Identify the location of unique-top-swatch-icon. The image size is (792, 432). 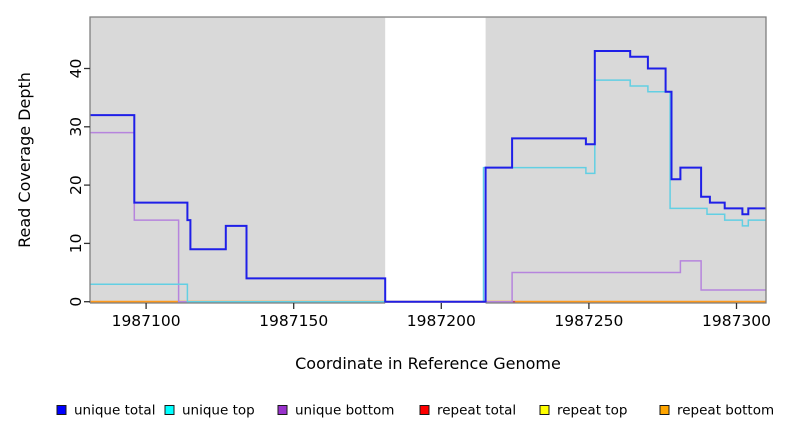
(169, 410).